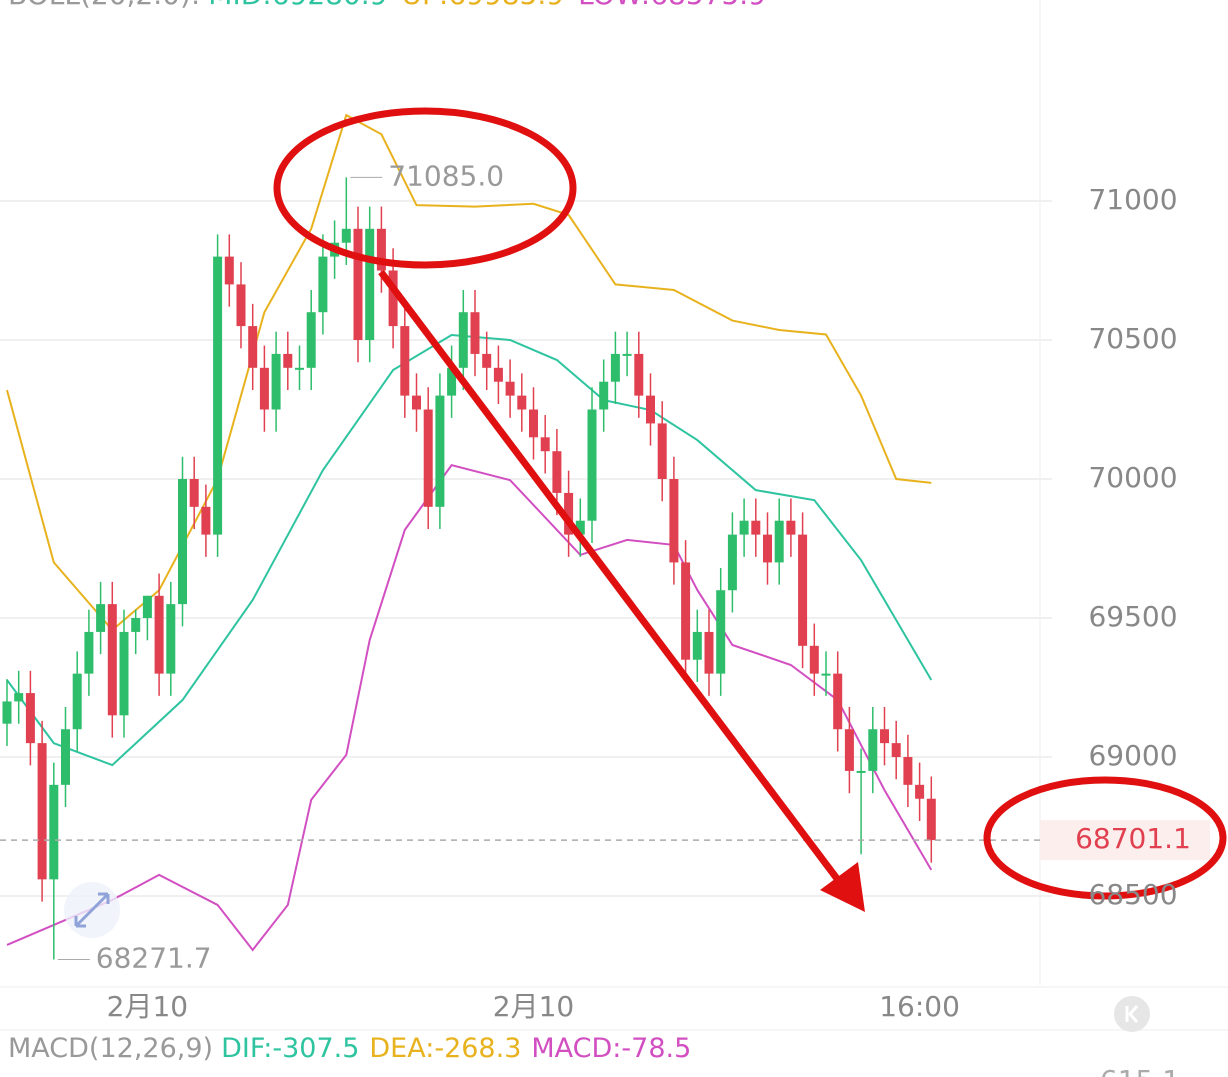 The width and height of the screenshot is (1228, 1077). What do you see at coordinates (611, 1048) in the screenshot?
I see `macd-value: MACD:-78.5` at bounding box center [611, 1048].